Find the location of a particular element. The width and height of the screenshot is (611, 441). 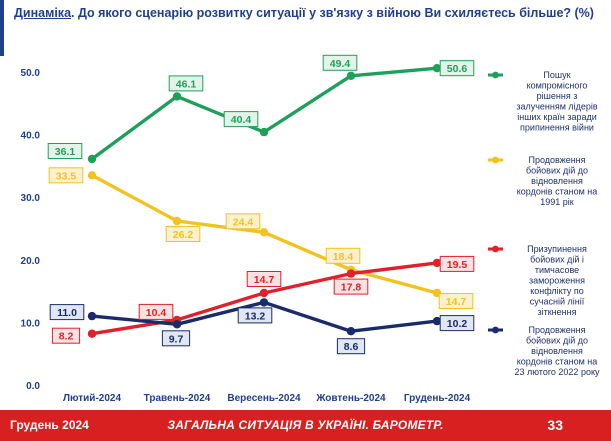

data-label: 17.8 is located at coordinates (351, 288).